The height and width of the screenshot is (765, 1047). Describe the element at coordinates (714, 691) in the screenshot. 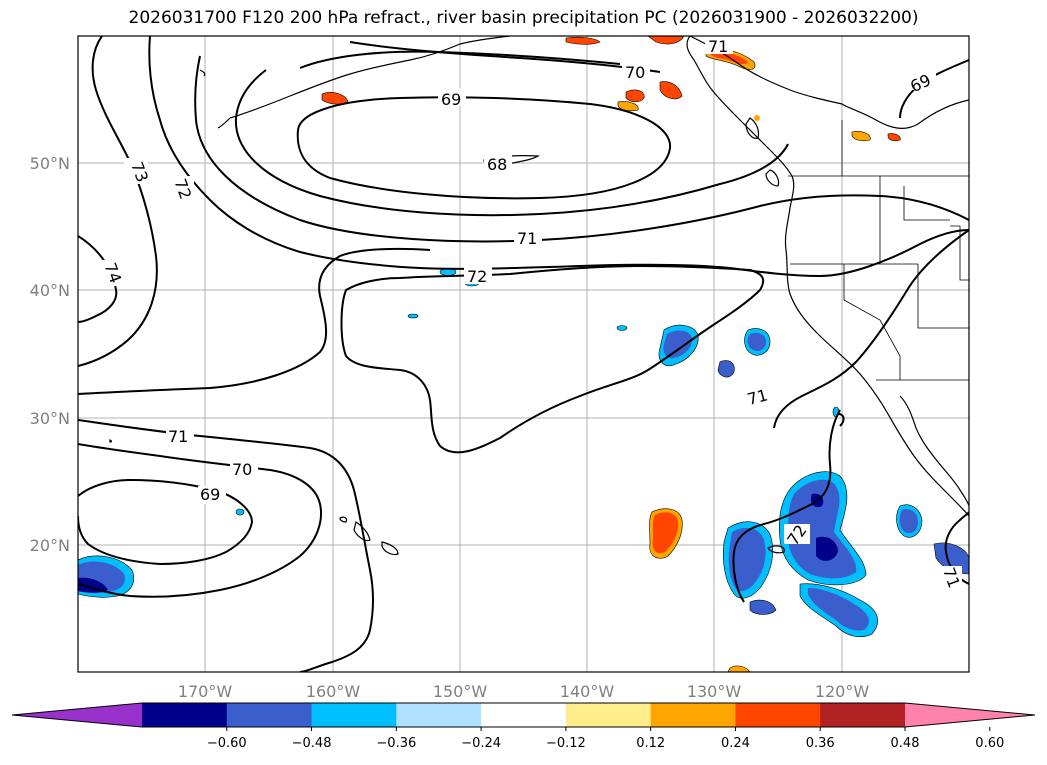

I see `lon-label: 130°W` at that location.